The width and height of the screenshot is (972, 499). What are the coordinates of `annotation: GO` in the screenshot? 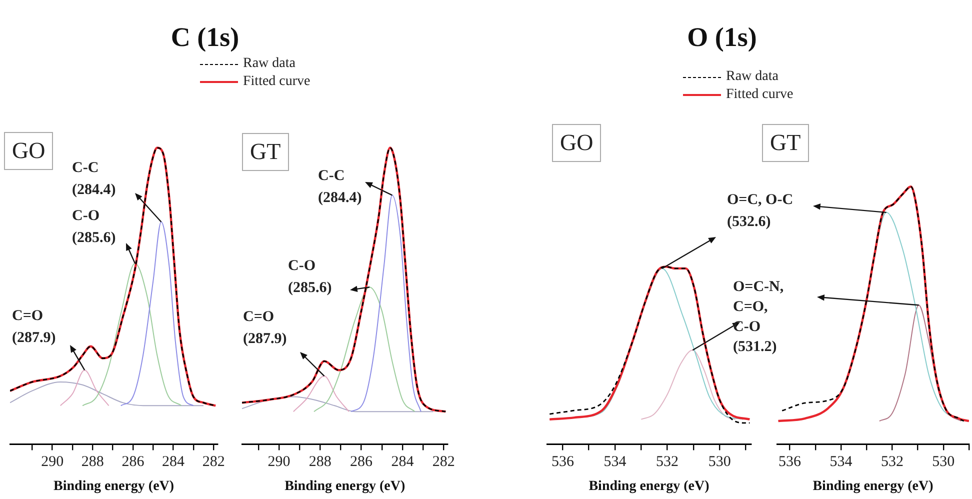 It's located at (29, 151).